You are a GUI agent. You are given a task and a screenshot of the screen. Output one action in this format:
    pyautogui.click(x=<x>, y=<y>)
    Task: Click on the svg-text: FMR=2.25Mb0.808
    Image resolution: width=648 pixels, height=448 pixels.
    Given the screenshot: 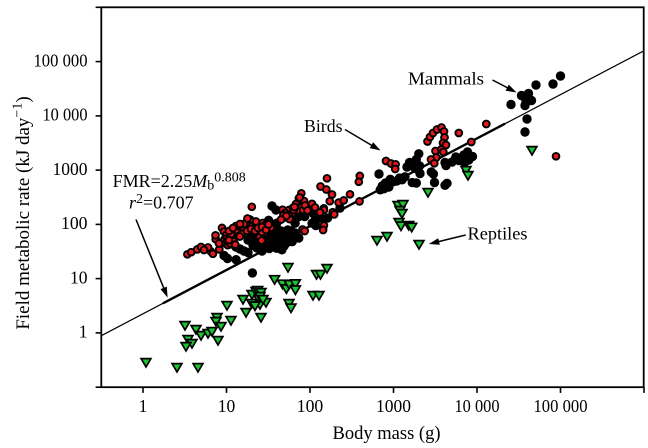 What is the action you would take?
    pyautogui.click(x=179, y=182)
    